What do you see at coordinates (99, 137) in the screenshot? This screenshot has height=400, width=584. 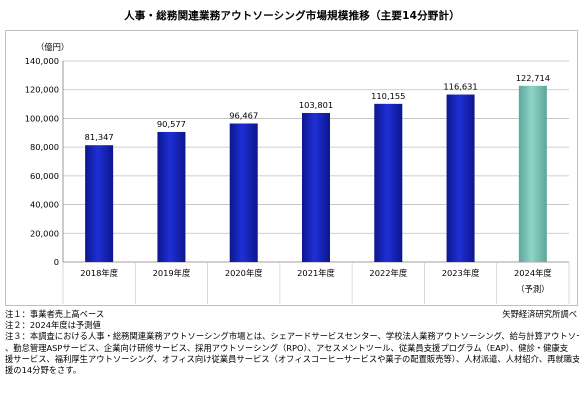 I see `data-label: 81,347` at bounding box center [99, 137].